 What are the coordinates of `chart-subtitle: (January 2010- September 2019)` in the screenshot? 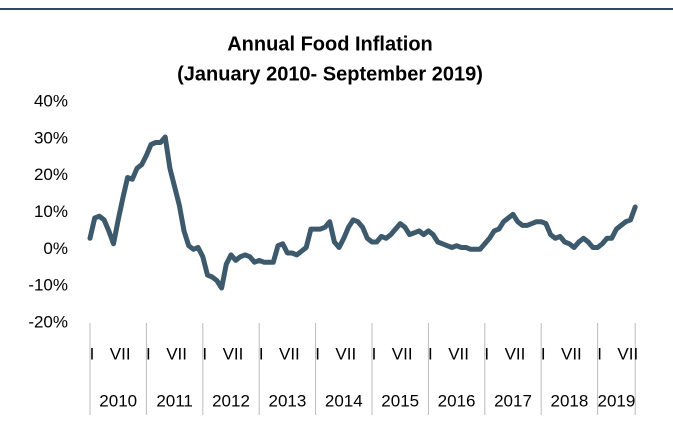 It's located at (330, 74).